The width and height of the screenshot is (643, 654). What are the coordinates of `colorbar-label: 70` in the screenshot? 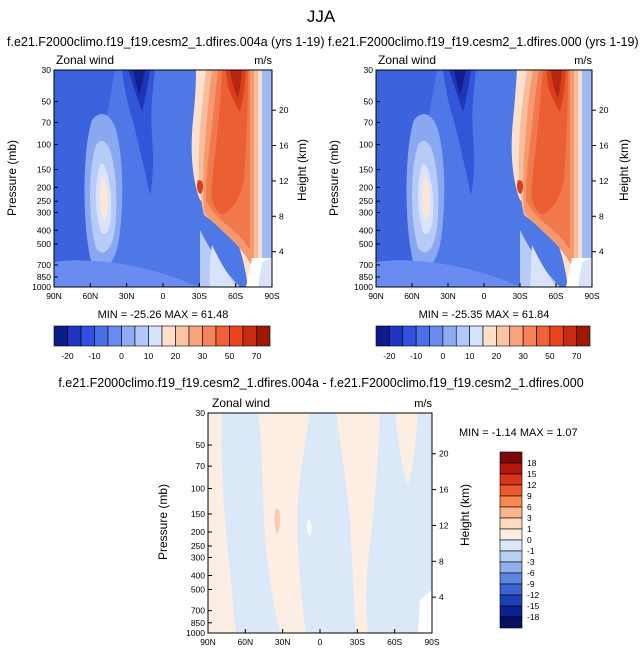 It's located at (577, 356).